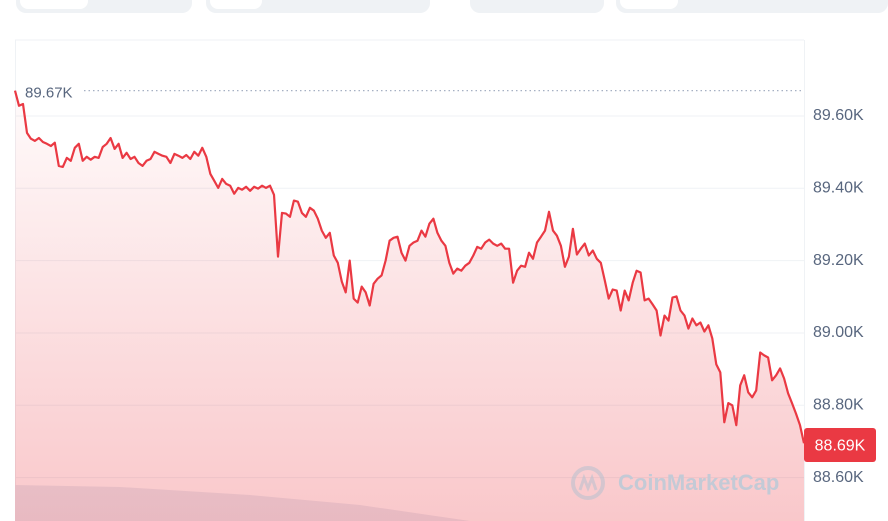 Image resolution: width=888 pixels, height=521 pixels. What do you see at coordinates (838, 477) in the screenshot?
I see `y-tick-label: 88.60K` at bounding box center [838, 477].